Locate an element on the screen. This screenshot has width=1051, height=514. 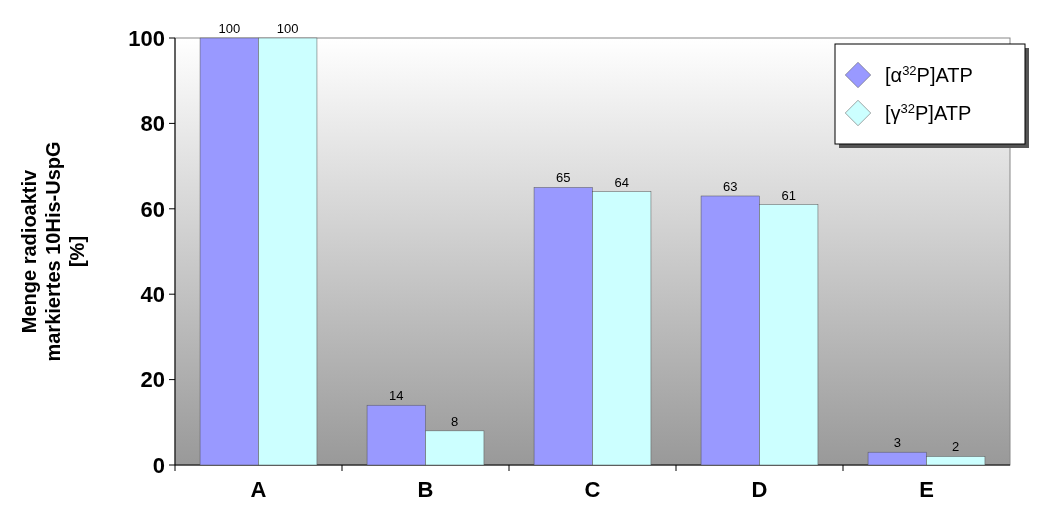
data-label: 8 is located at coordinates (455, 421).